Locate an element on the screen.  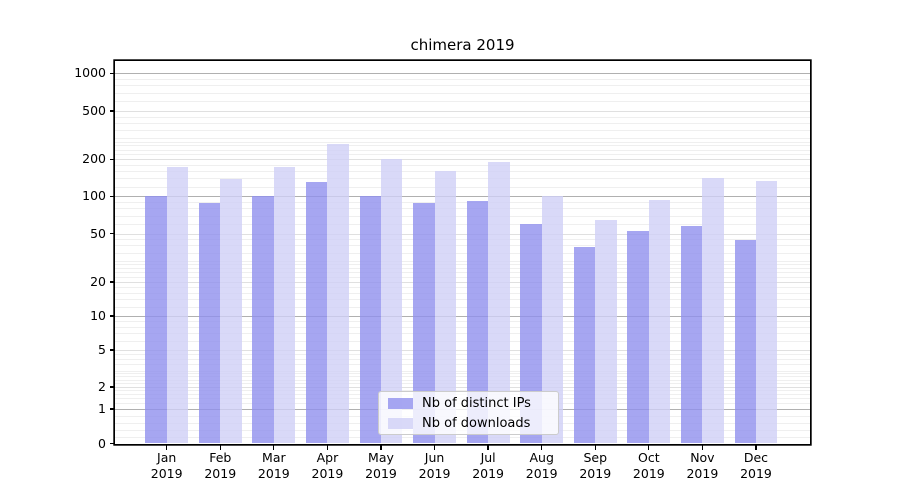
gridline-3.5 is located at coordinates (462, 365).